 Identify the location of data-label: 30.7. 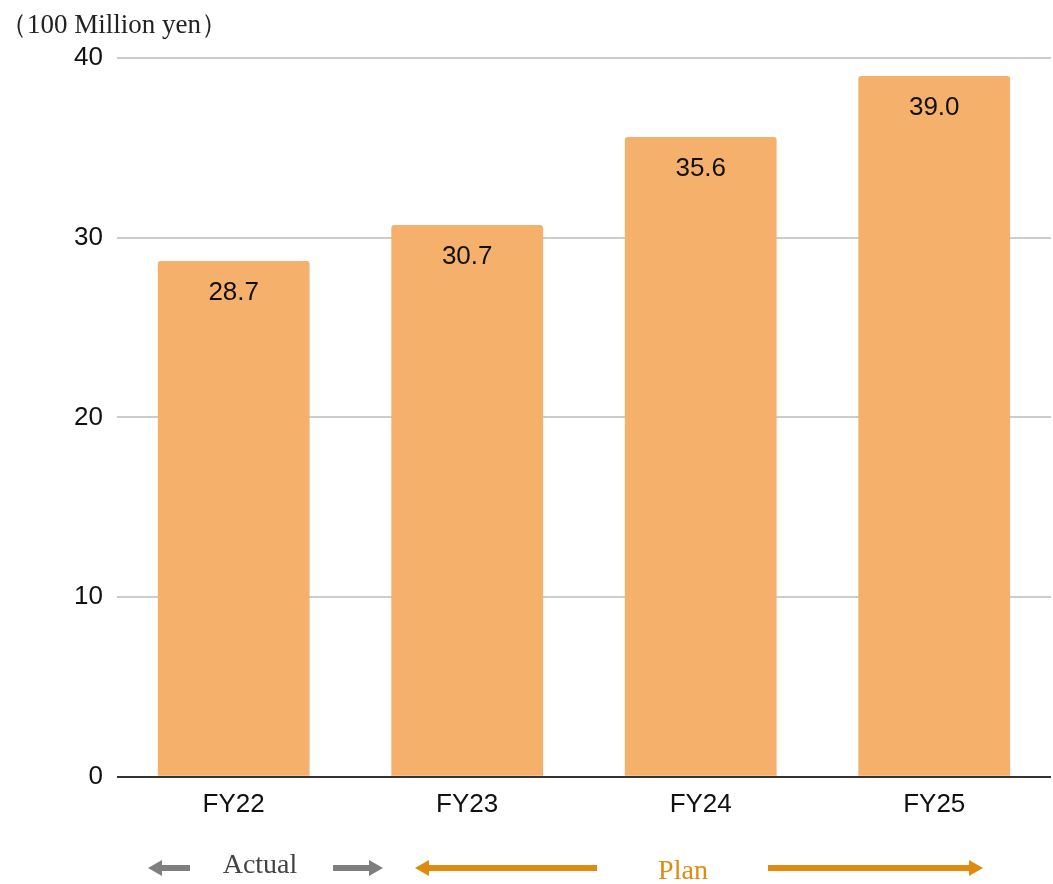
(467, 255).